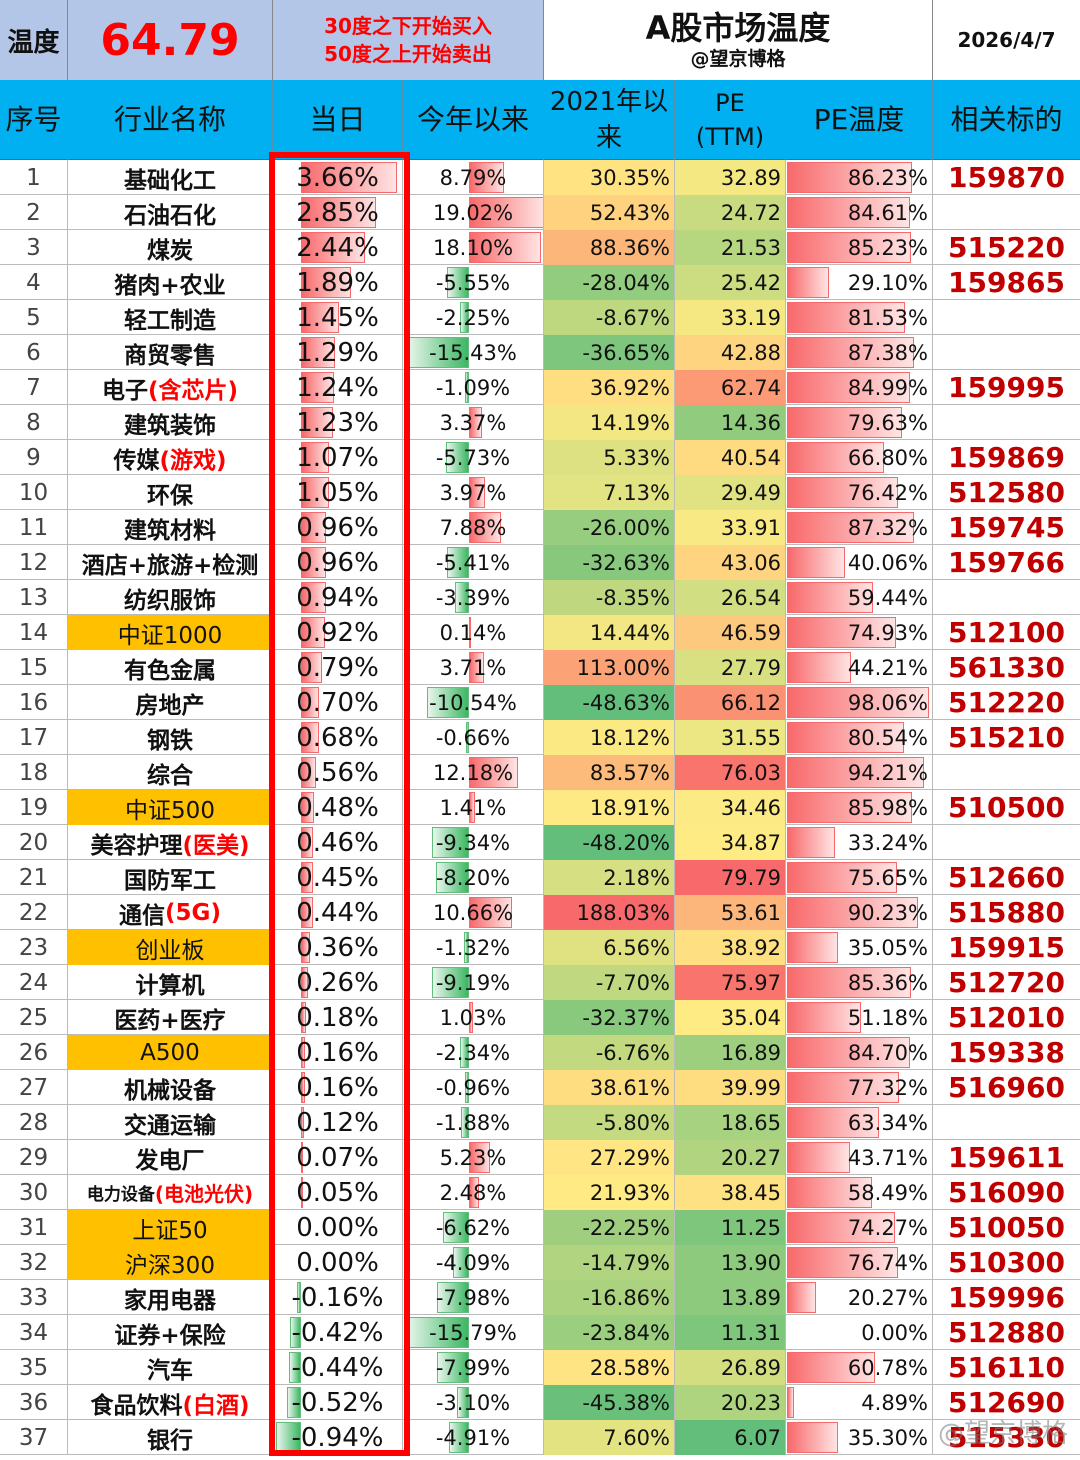 The width and height of the screenshot is (1080, 1460). Describe the element at coordinates (887, 1262) in the screenshot. I see `pe-temperature-value: 76.74%` at that location.